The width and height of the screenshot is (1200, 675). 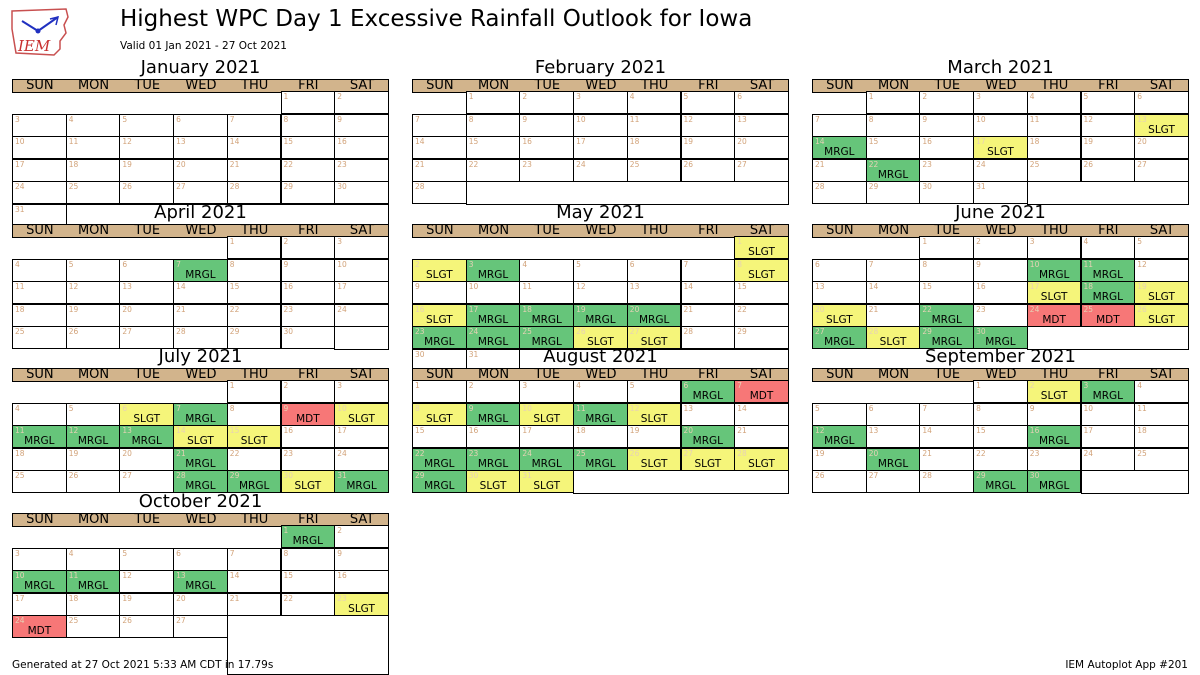 I want to click on day-cell: 30 SLGT, so click(x=493, y=482).